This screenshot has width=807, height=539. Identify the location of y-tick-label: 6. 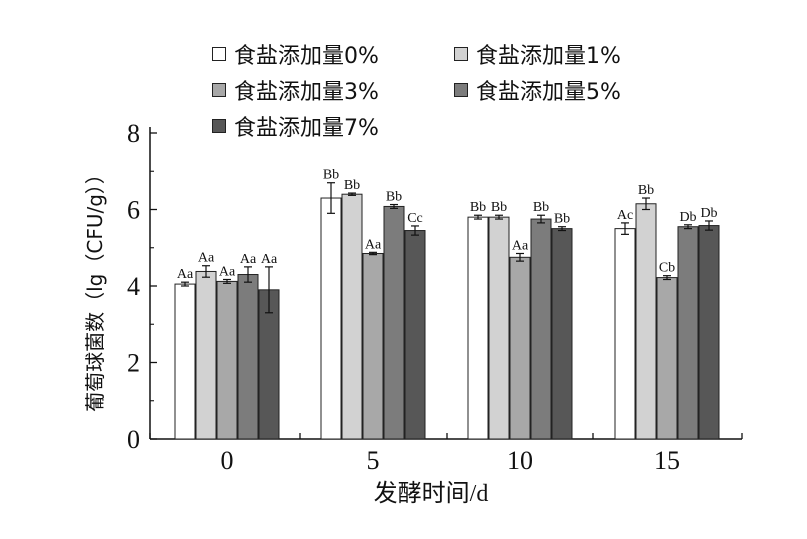
(133, 210).